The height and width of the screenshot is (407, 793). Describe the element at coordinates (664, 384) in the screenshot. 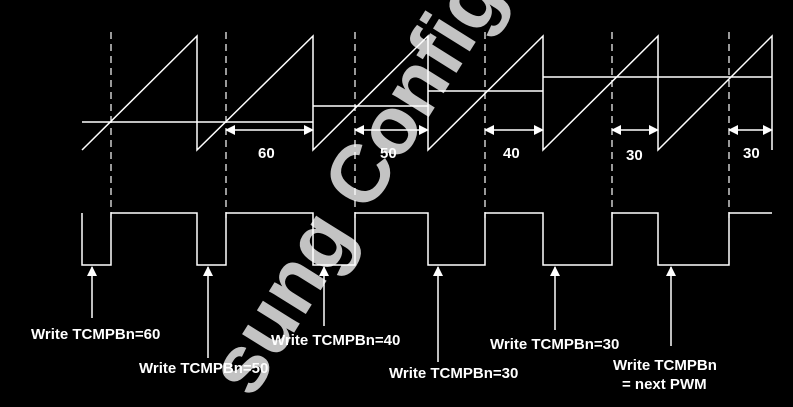

I see `write-label-next-line2: = next PWM` at that location.